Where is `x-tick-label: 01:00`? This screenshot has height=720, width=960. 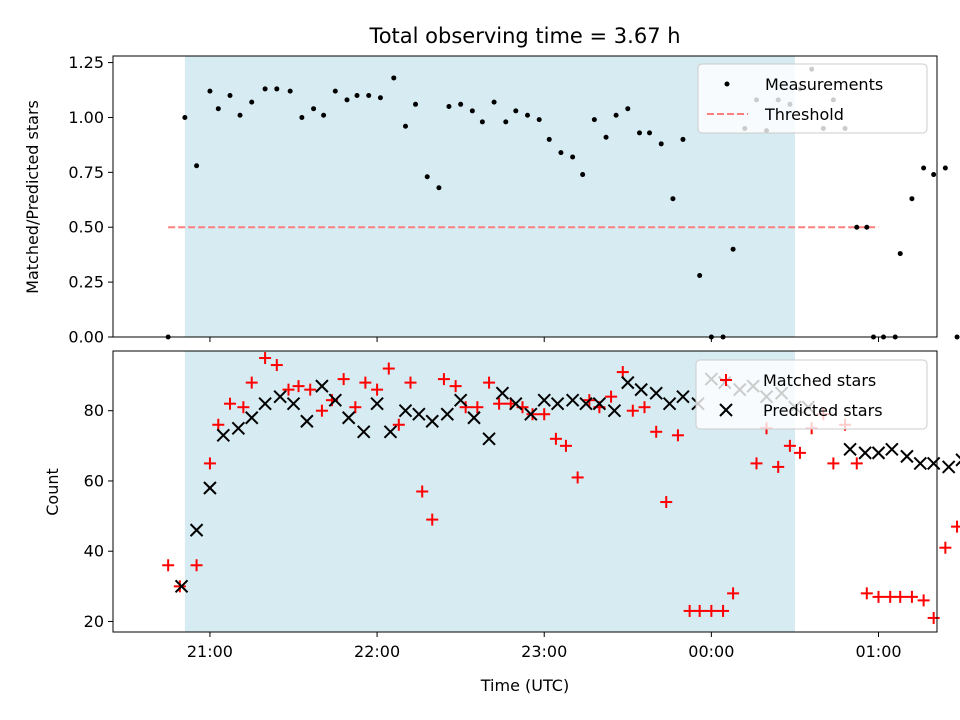
x-tick-label: 01:00 is located at coordinates (878, 651).